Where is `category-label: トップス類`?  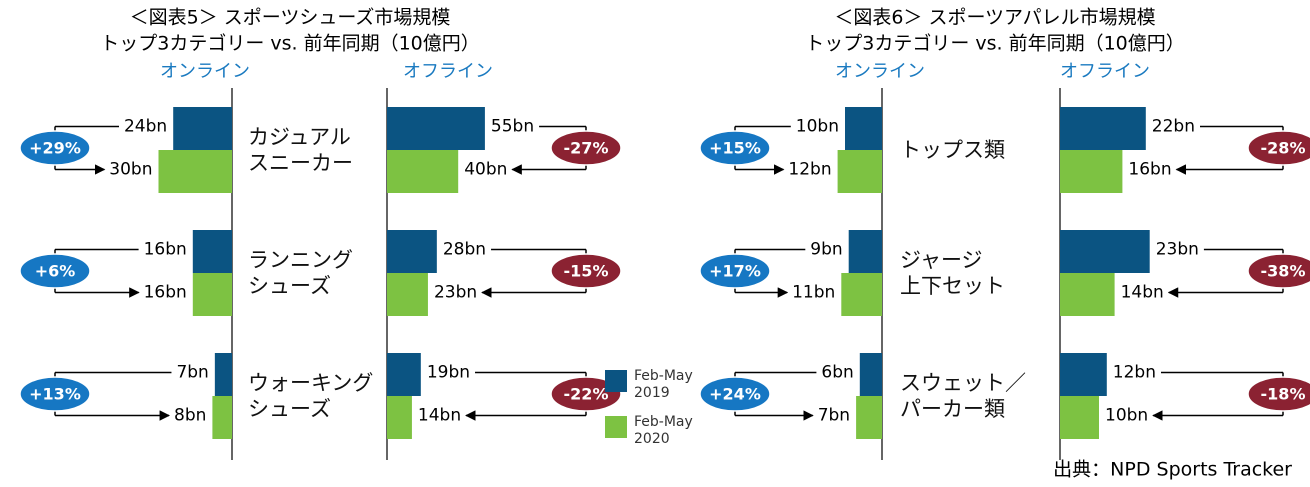
category-label: トップス類 is located at coordinates (952, 150).